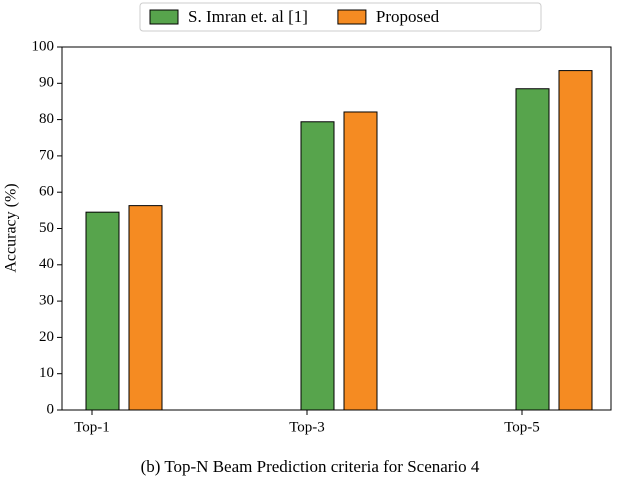 The image size is (618, 488). I want to click on y-tick-label: 90, so click(46, 83).